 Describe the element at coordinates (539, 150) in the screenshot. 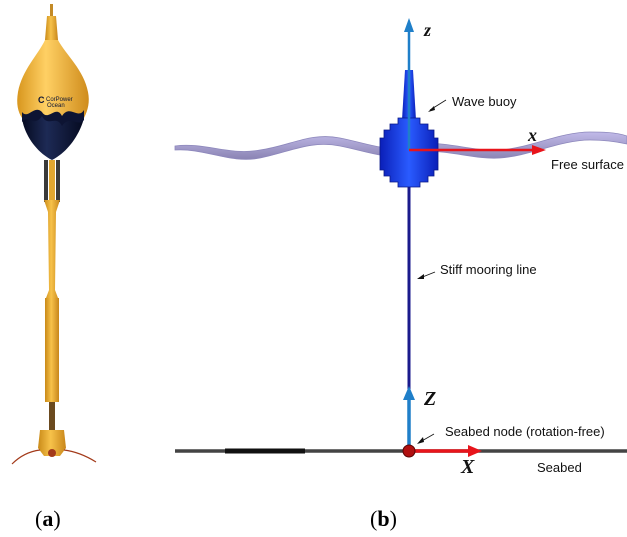

I see `axis-x-local-arrowhead` at that location.